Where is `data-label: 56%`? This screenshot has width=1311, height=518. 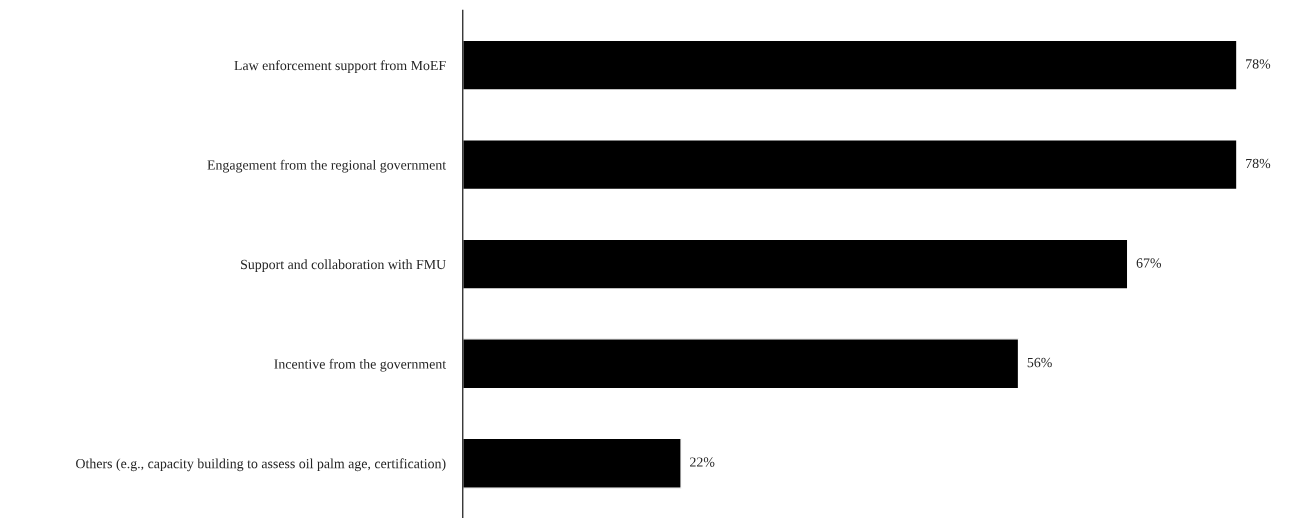 data-label: 56% is located at coordinates (1039, 362).